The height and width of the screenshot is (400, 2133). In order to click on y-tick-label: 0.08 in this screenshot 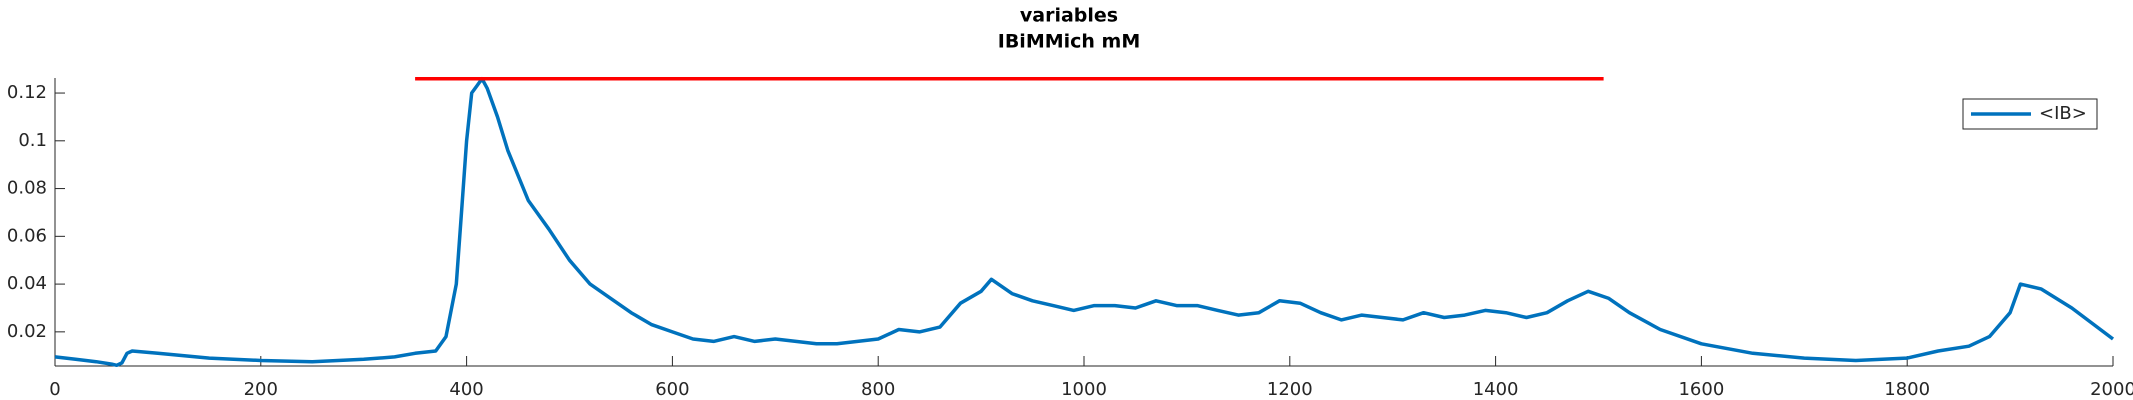, I will do `click(27, 188)`.